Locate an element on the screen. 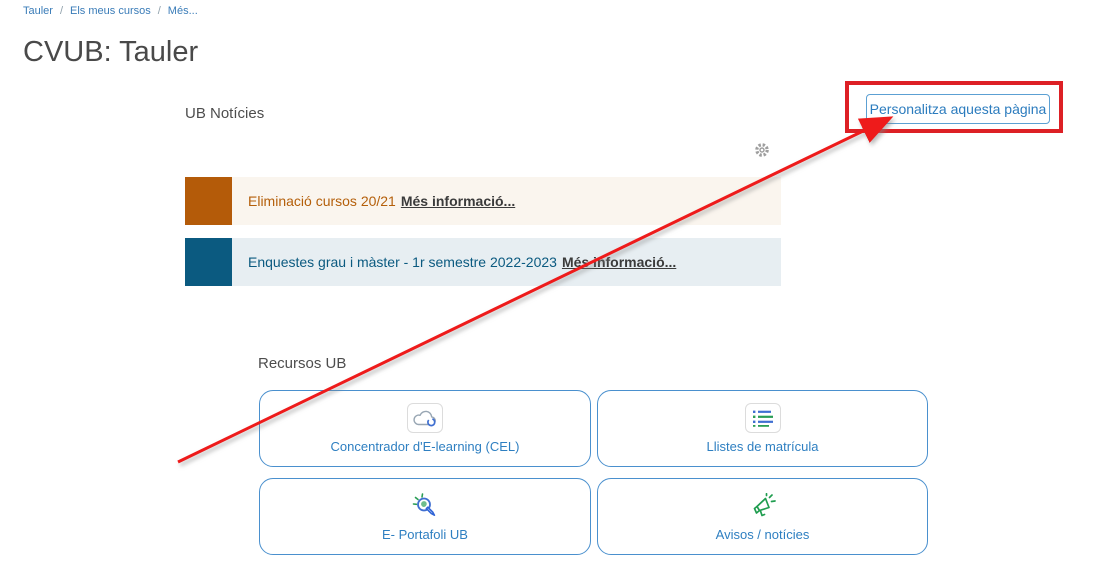 Image resolution: width=1112 pixels, height=561 pixels. card-label: Llistes de matrícula is located at coordinates (762, 446).